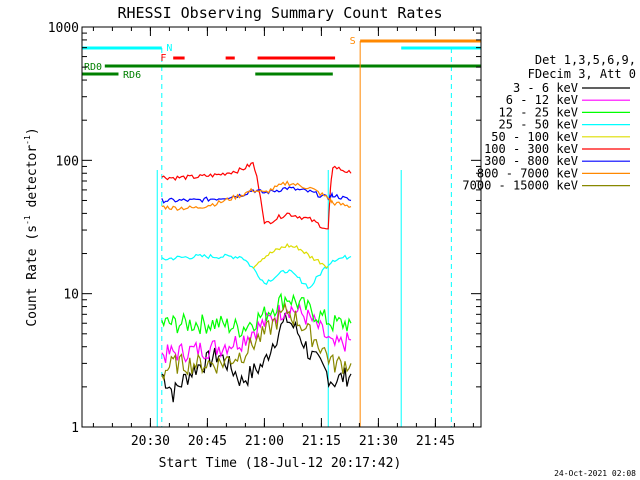 Image resolution: width=640 pixels, height=480 pixels. I want to click on x-tick-label: 21:30, so click(378, 441).